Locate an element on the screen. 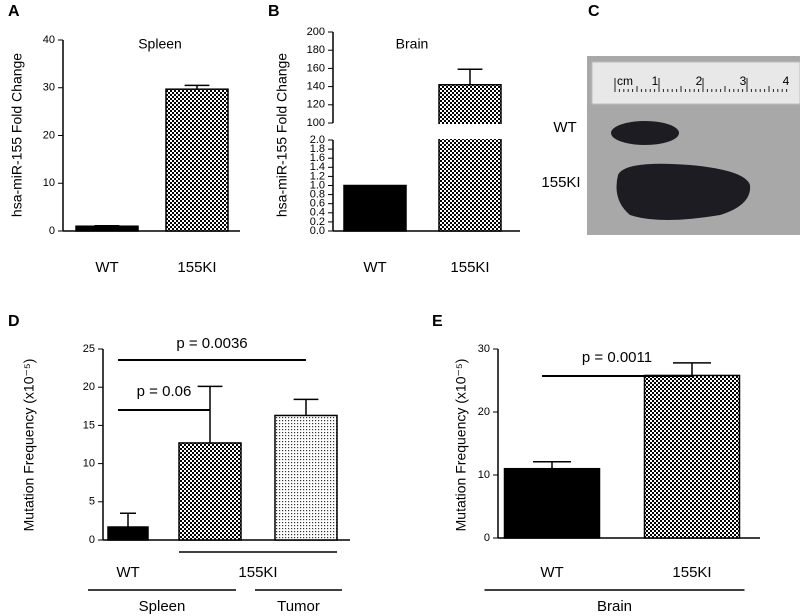 The height and width of the screenshot is (616, 800). y-tick-label: 1.0 is located at coordinates (317, 185).